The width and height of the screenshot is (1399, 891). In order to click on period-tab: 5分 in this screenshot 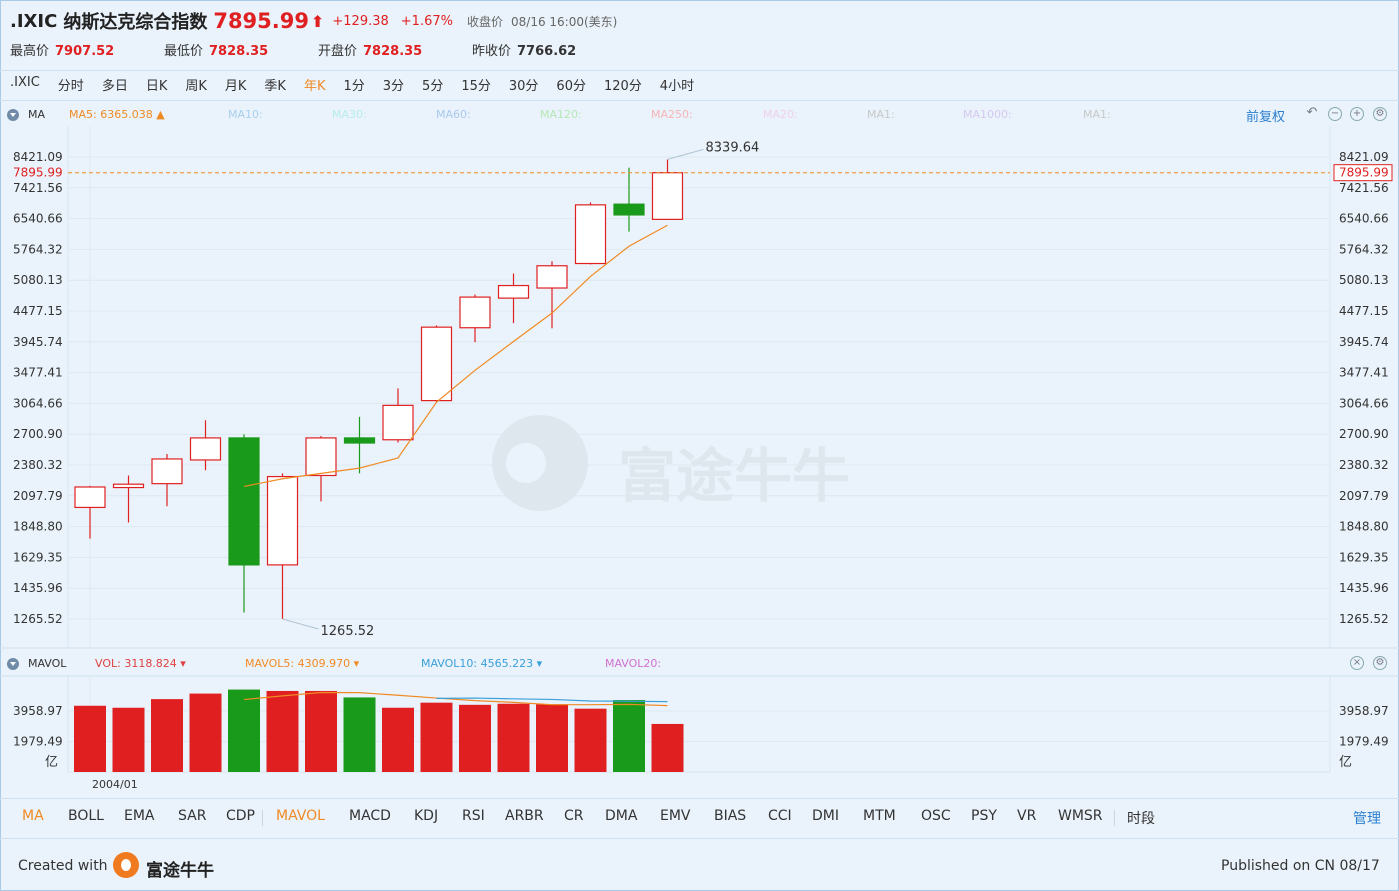, I will do `click(433, 86)`.